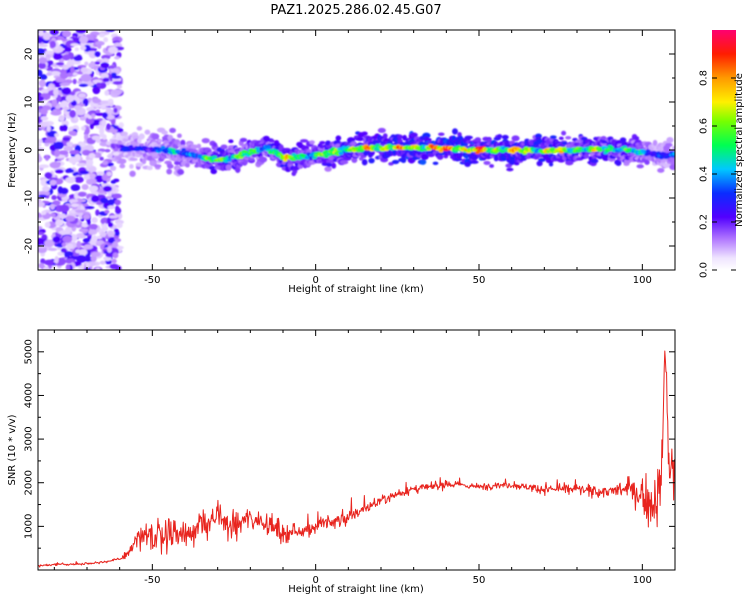 The height and width of the screenshot is (600, 750). Describe the element at coordinates (704, 78) in the screenshot. I see `colorbar-tick-label: 0.8` at that location.